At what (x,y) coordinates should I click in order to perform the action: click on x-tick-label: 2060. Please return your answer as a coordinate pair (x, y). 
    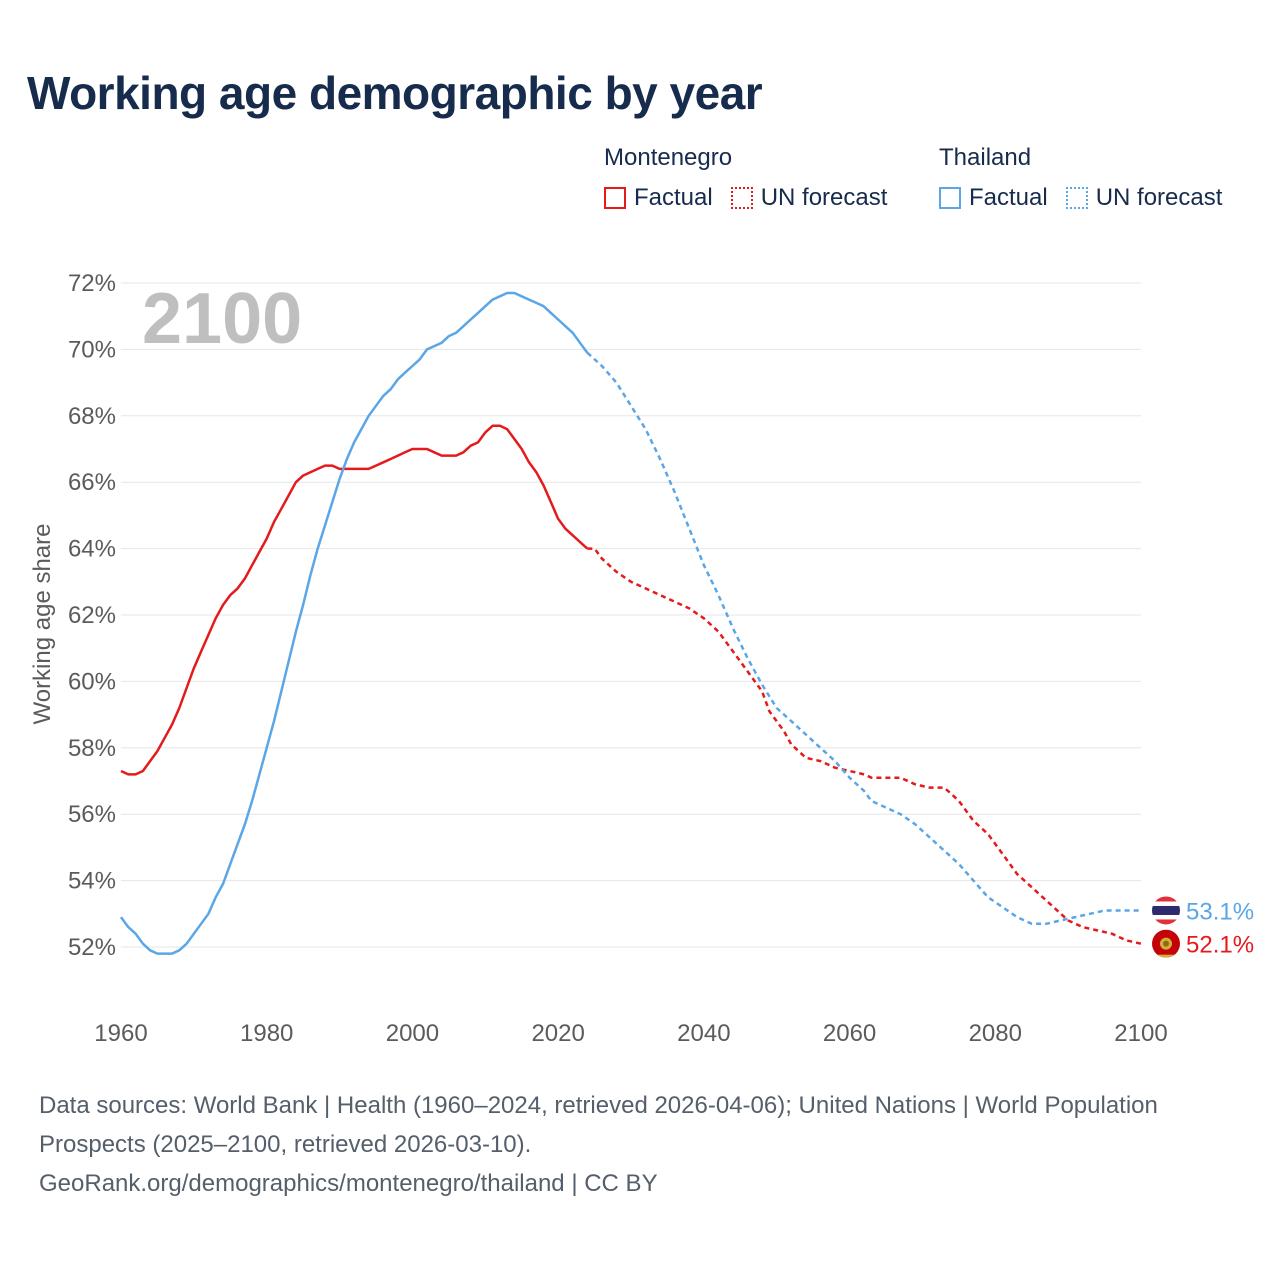
    Looking at the image, I should click on (849, 1033).